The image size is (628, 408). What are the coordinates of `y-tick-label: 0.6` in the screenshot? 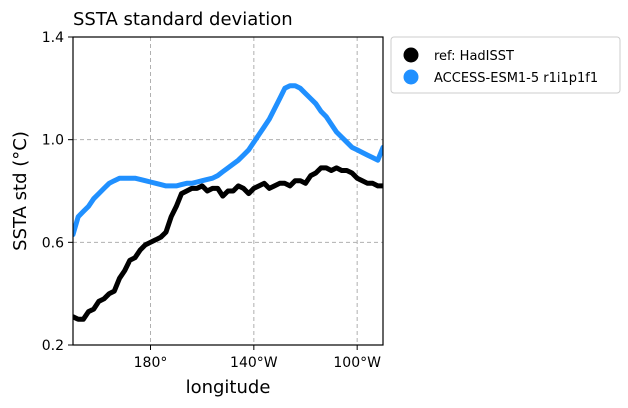 It's located at (53, 243).